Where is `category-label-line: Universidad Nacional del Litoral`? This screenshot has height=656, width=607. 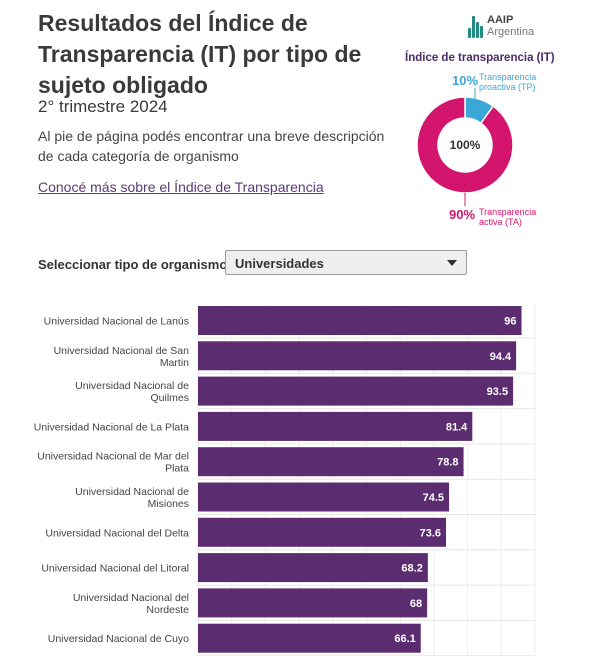
category-label-line: Universidad Nacional del Litoral is located at coordinates (115, 569).